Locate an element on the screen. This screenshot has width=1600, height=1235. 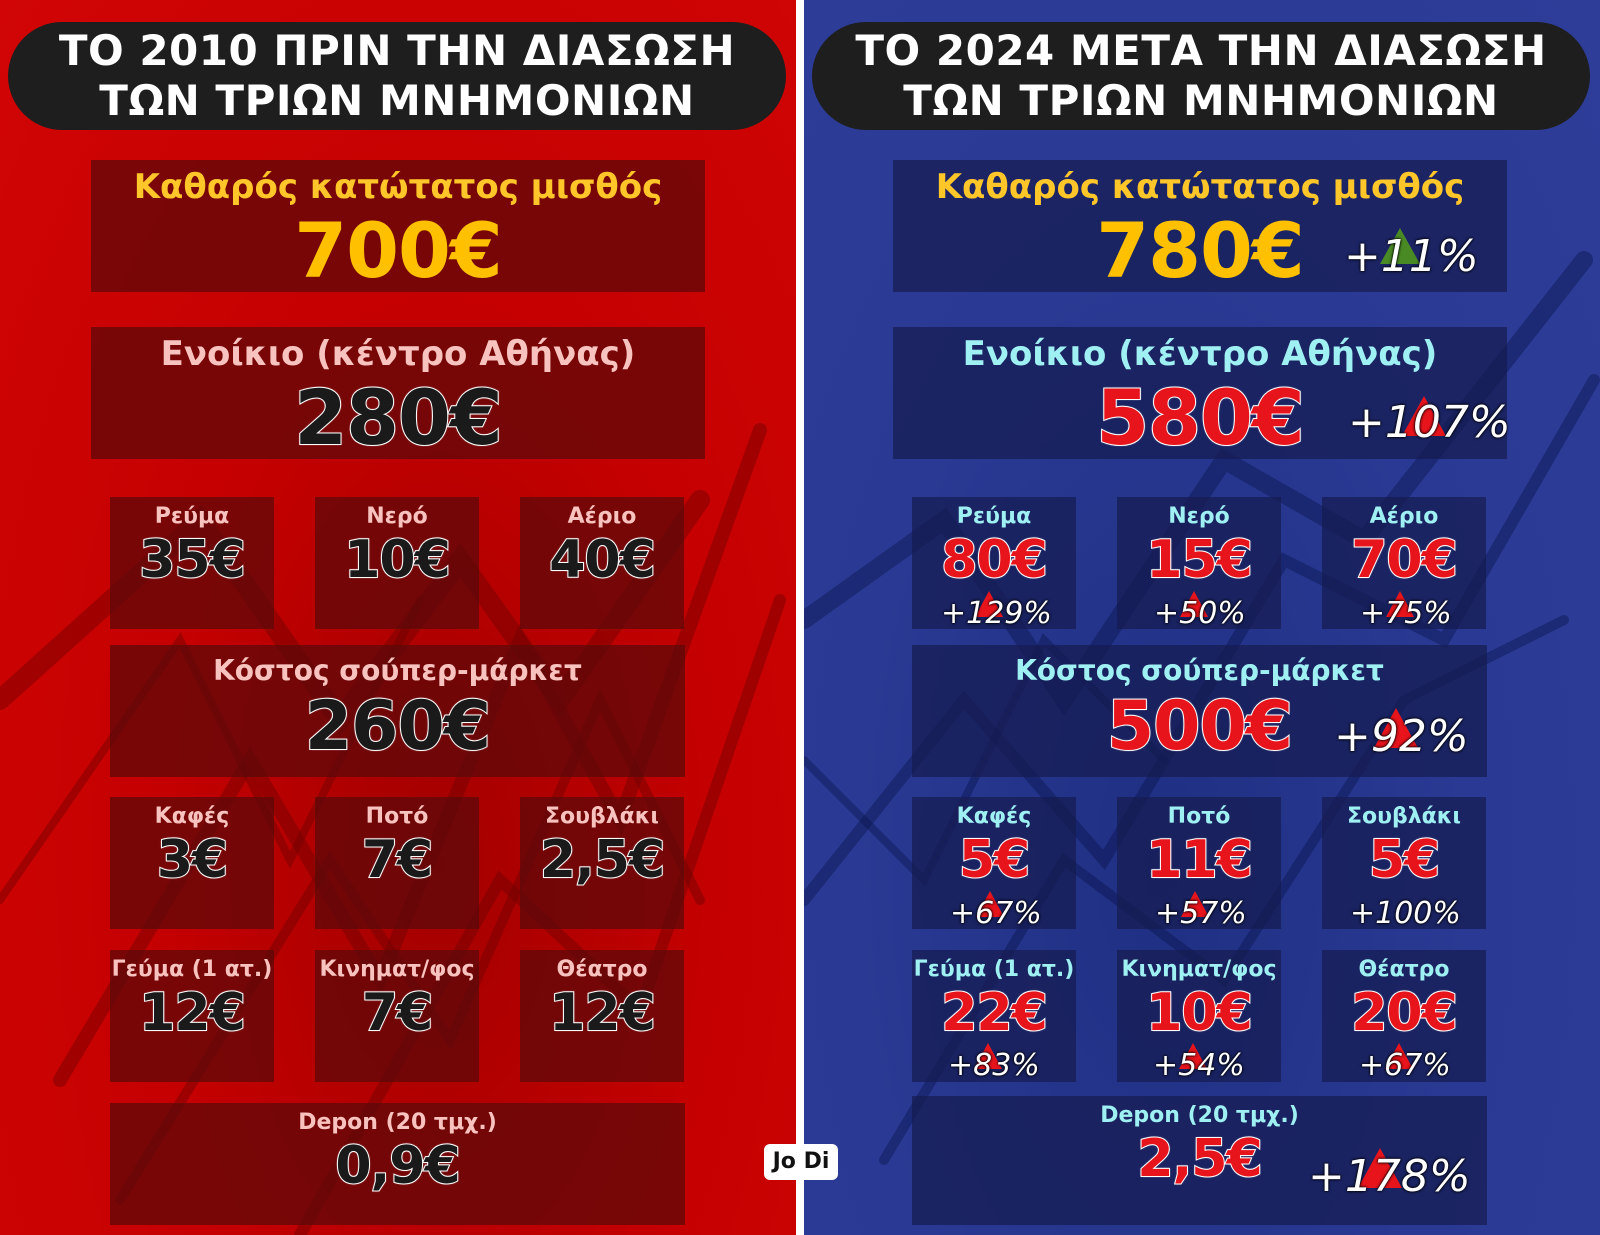
gas-value: 40€ is located at coordinates (602, 560).